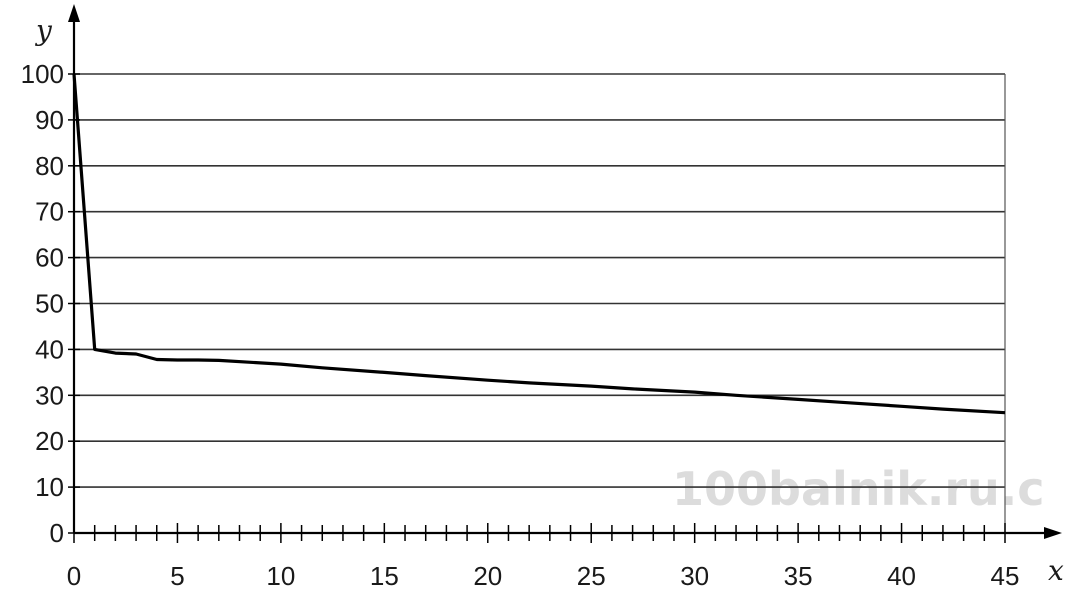 This screenshot has width=1072, height=591. Describe the element at coordinates (43, 30) in the screenshot. I see `y-axis-label: y` at that location.